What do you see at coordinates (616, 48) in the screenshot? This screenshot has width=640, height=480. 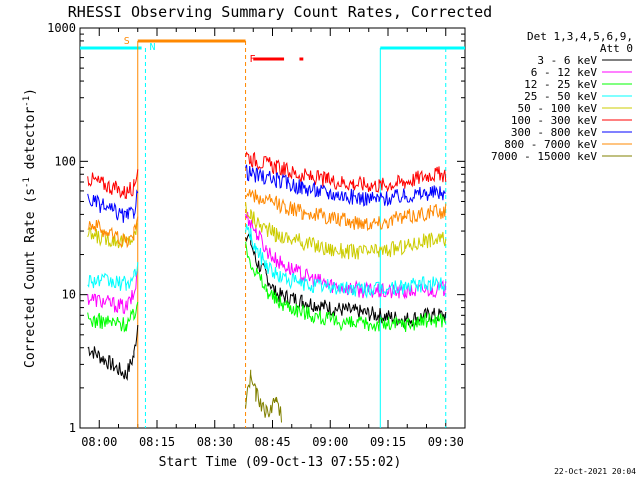 I see `legend-header-line-2: Att 0` at bounding box center [616, 48].